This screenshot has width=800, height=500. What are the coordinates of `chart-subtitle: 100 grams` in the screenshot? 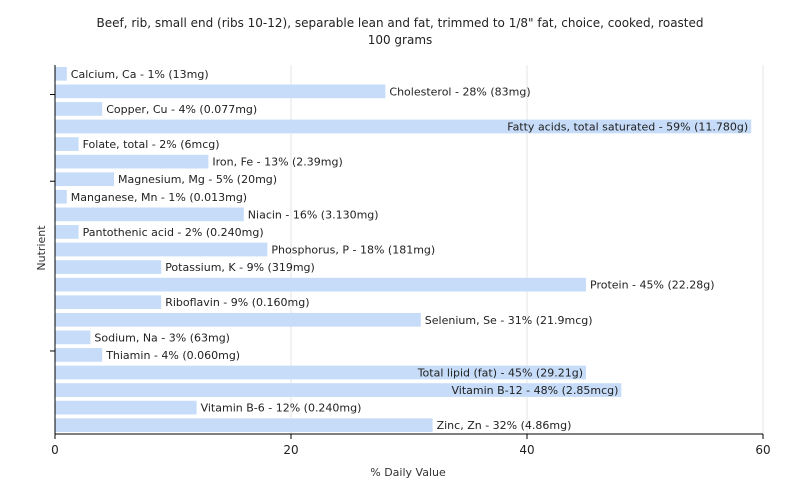 It's located at (400, 40).